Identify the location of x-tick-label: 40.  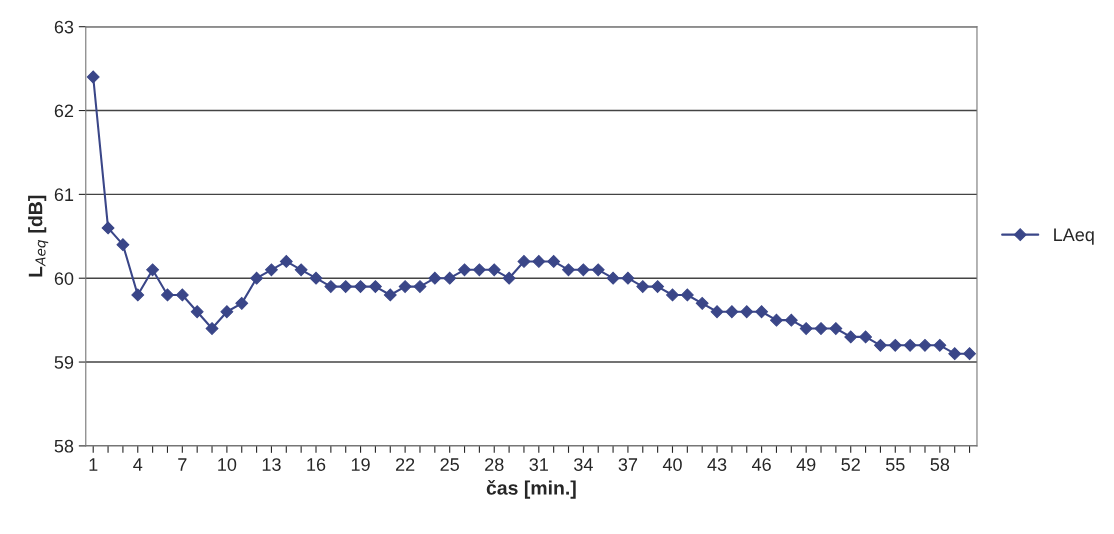
(672, 464).